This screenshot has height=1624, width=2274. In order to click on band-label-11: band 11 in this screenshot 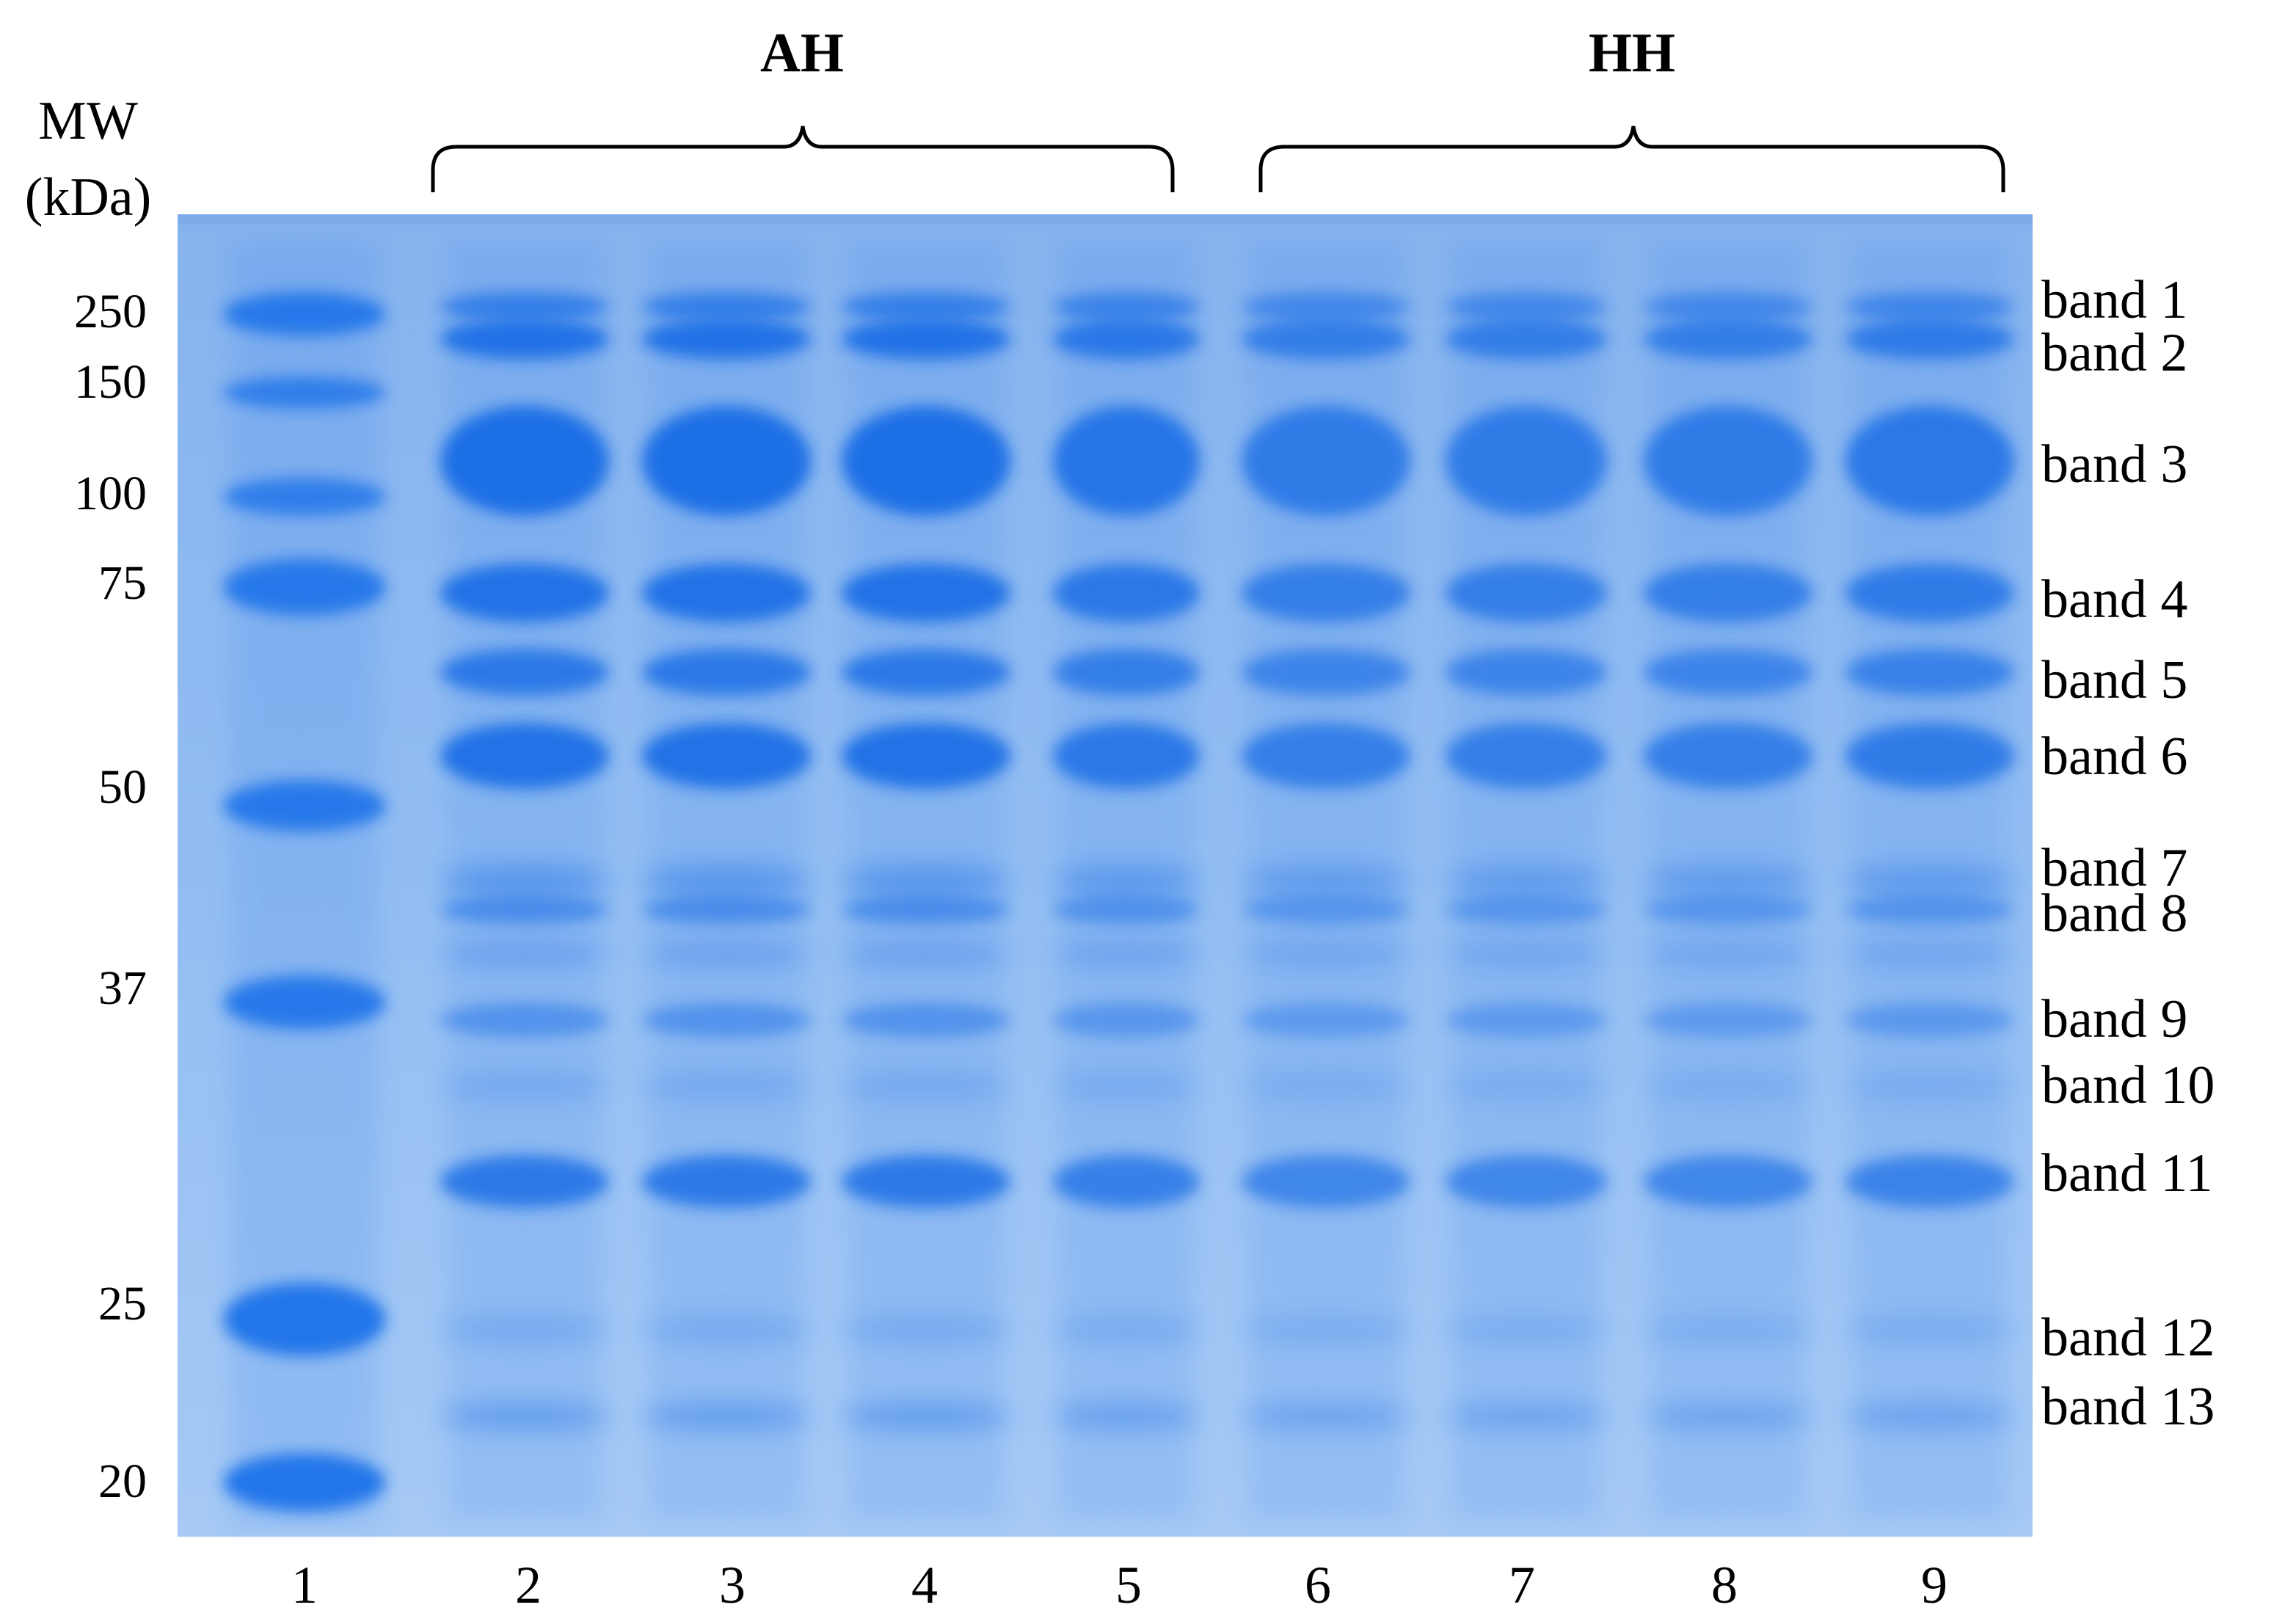, I will do `click(2127, 1173)`.